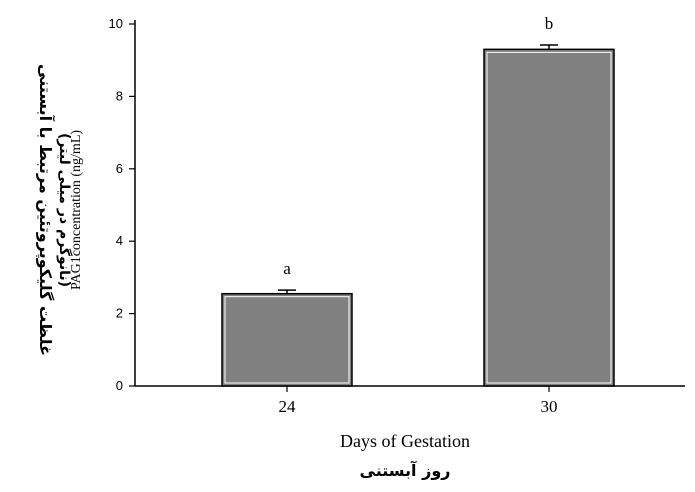 This screenshot has height=492, width=695. Describe the element at coordinates (116, 23) in the screenshot. I see `y-tick-label: 10` at that location.